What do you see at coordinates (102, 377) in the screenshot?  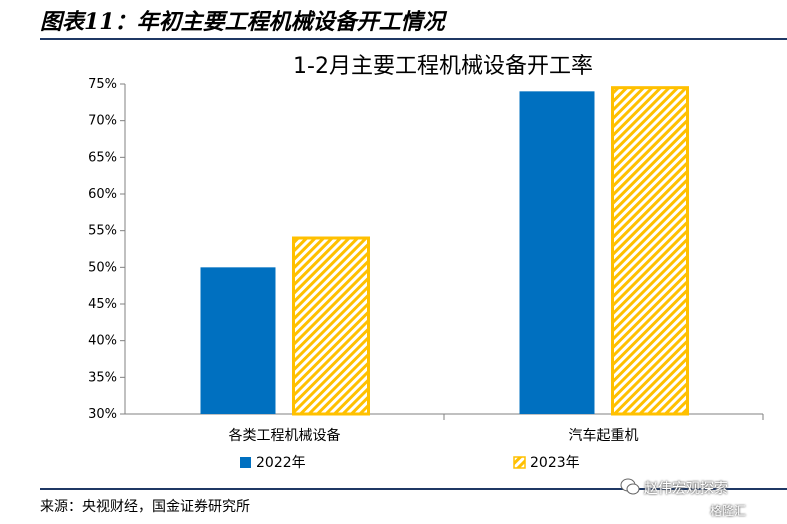 I see `y-tick-label: 35%` at bounding box center [102, 377].